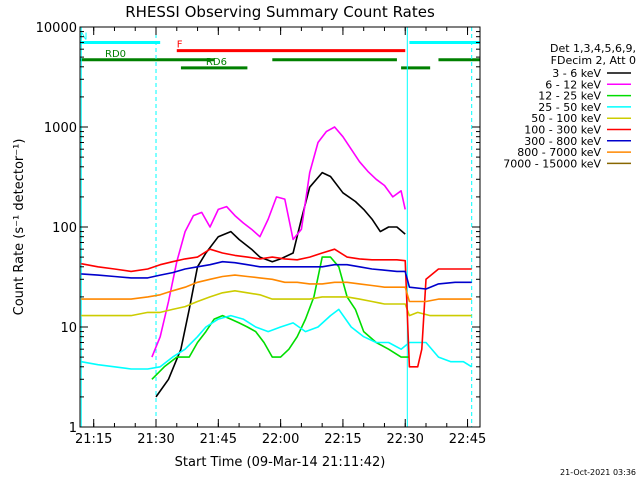 The image size is (640, 484). I want to click on legend-label: 7000 - 15000 keV, so click(552, 163).